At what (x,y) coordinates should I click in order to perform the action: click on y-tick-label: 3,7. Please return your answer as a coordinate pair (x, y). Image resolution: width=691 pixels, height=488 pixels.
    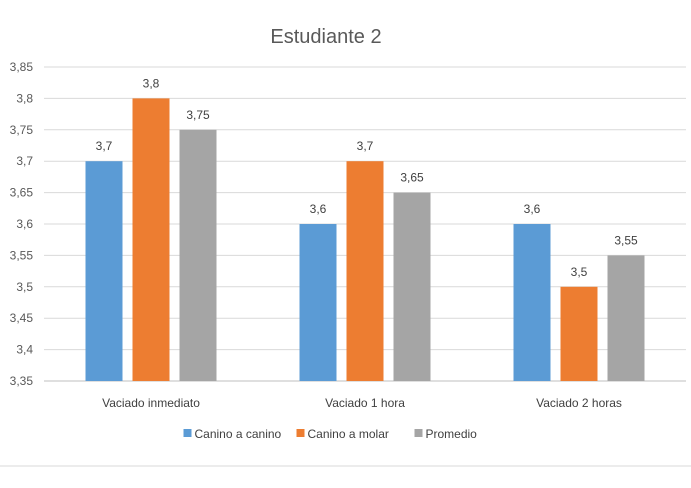
    Looking at the image, I should click on (24, 161).